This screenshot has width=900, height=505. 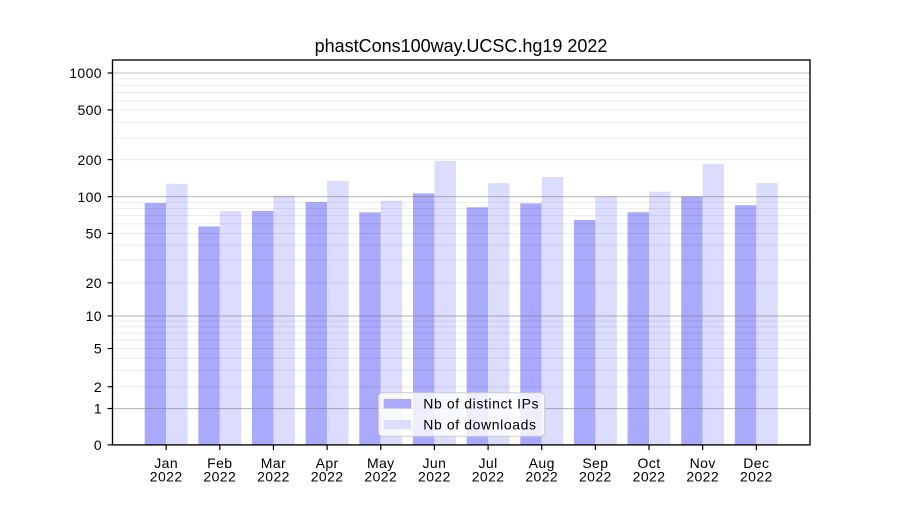 What do you see at coordinates (166, 463) in the screenshot?
I see `svg-text: Jan` at bounding box center [166, 463].